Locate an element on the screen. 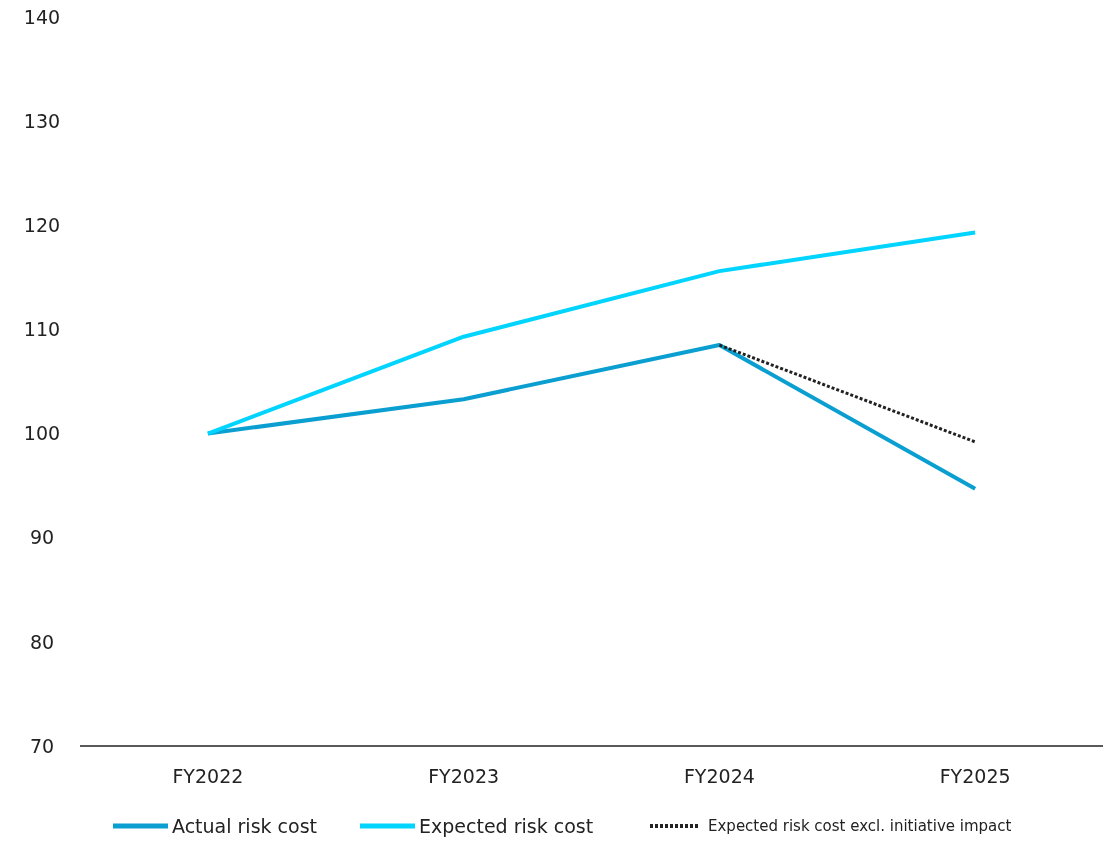 Image resolution: width=1112 pixels, height=841 pixels. y-tick-label: 70 is located at coordinates (42, 745).